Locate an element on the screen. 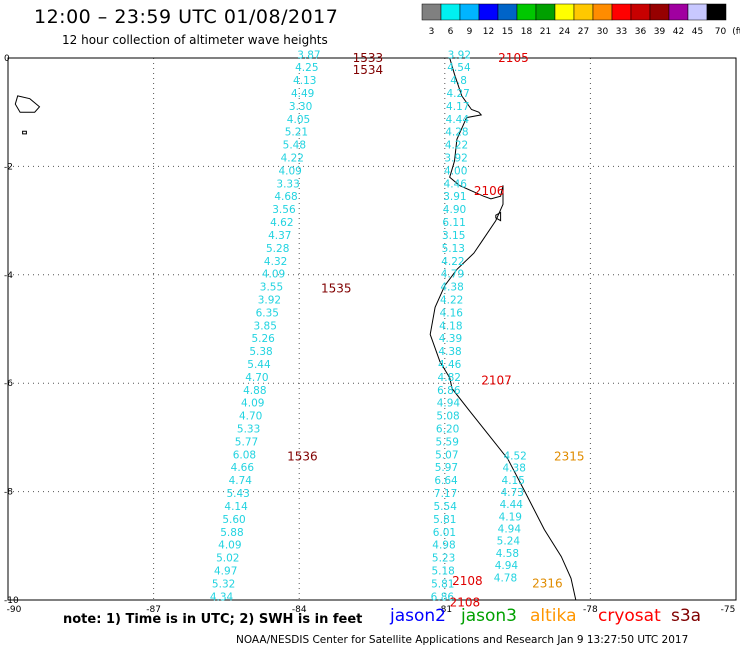  wave-height-value: 4.54 is located at coordinates (459, 68).